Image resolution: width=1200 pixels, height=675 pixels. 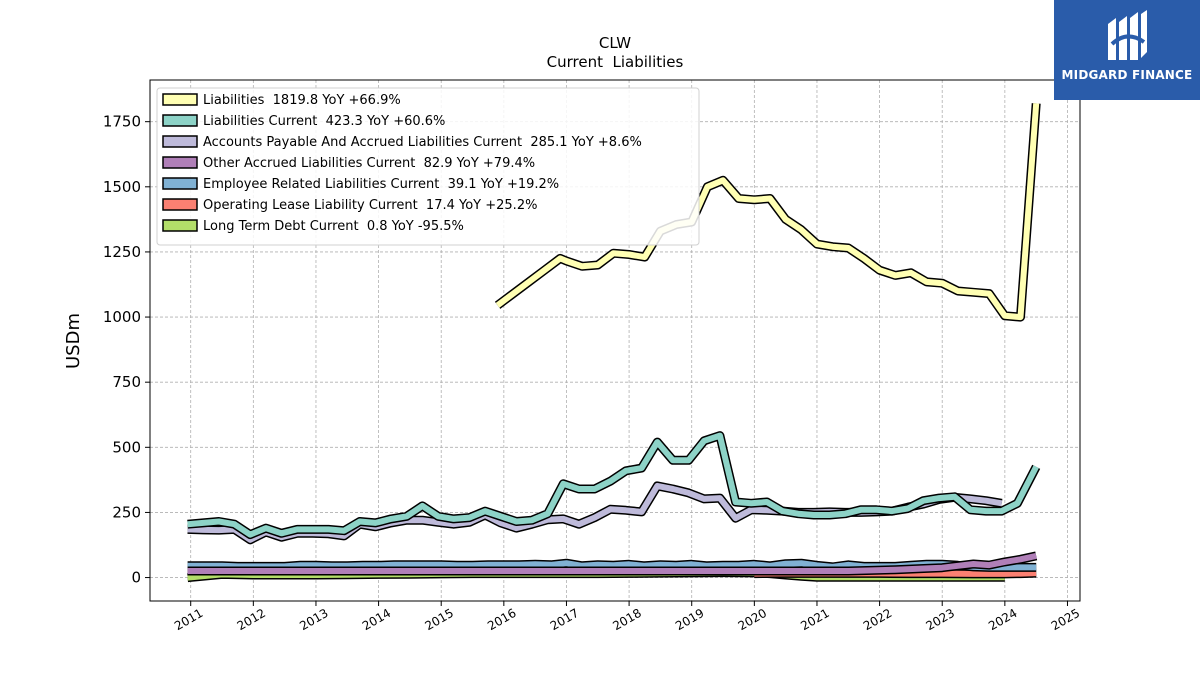 What do you see at coordinates (689, 619) in the screenshot?
I see `x-tick-label: 2019` at bounding box center [689, 619].